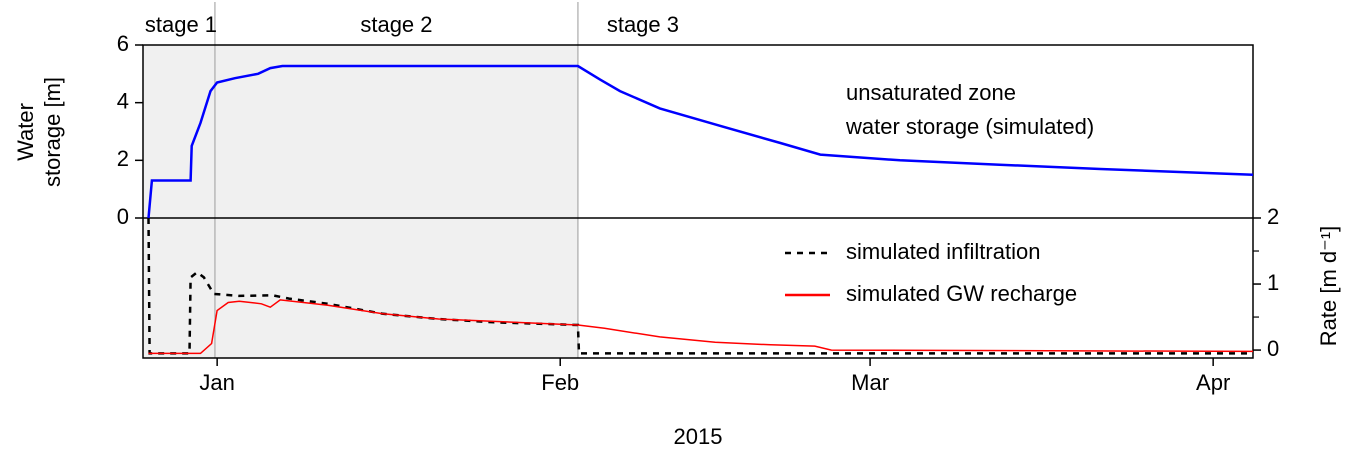  What do you see at coordinates (123, 43) in the screenshot?
I see `y-tick-label: 6` at bounding box center [123, 43].